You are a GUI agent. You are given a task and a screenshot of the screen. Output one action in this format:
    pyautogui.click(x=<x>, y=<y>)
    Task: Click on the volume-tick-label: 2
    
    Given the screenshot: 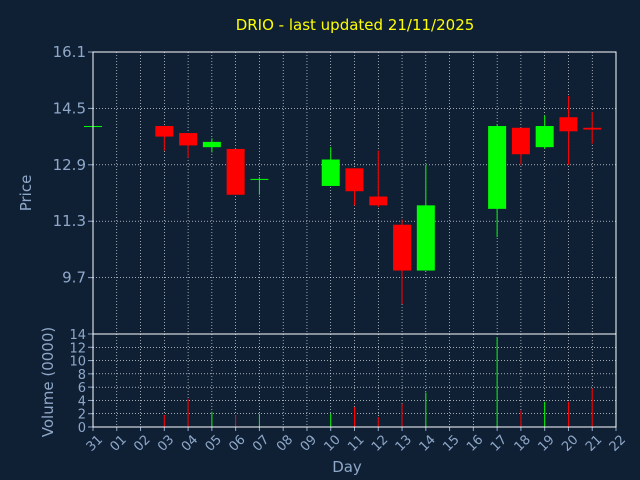 What is the action you would take?
    pyautogui.click(x=82, y=415)
    